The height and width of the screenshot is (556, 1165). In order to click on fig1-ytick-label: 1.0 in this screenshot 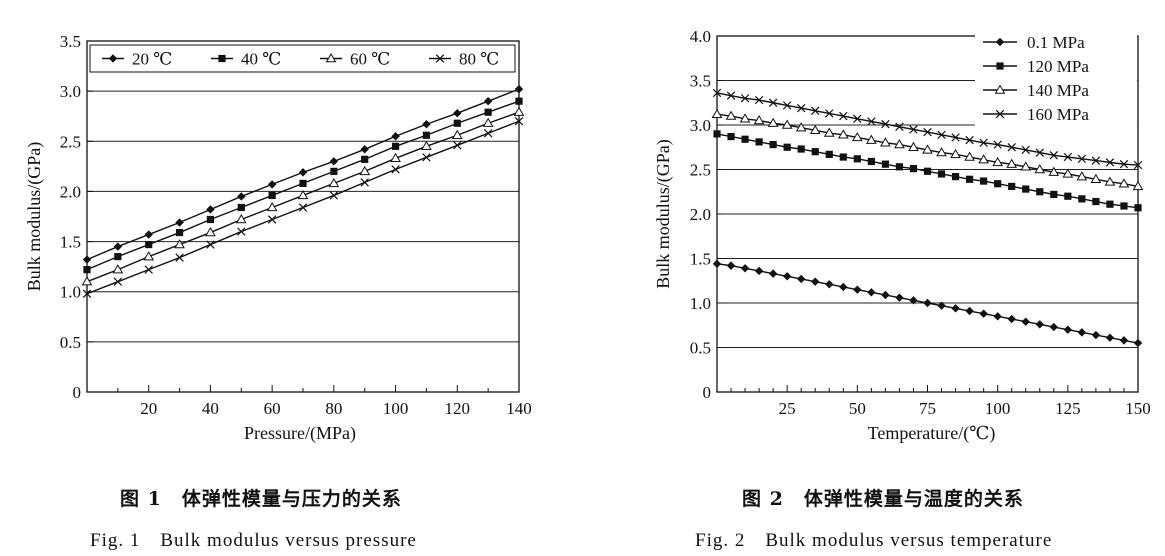, I will do `click(70, 292)`.